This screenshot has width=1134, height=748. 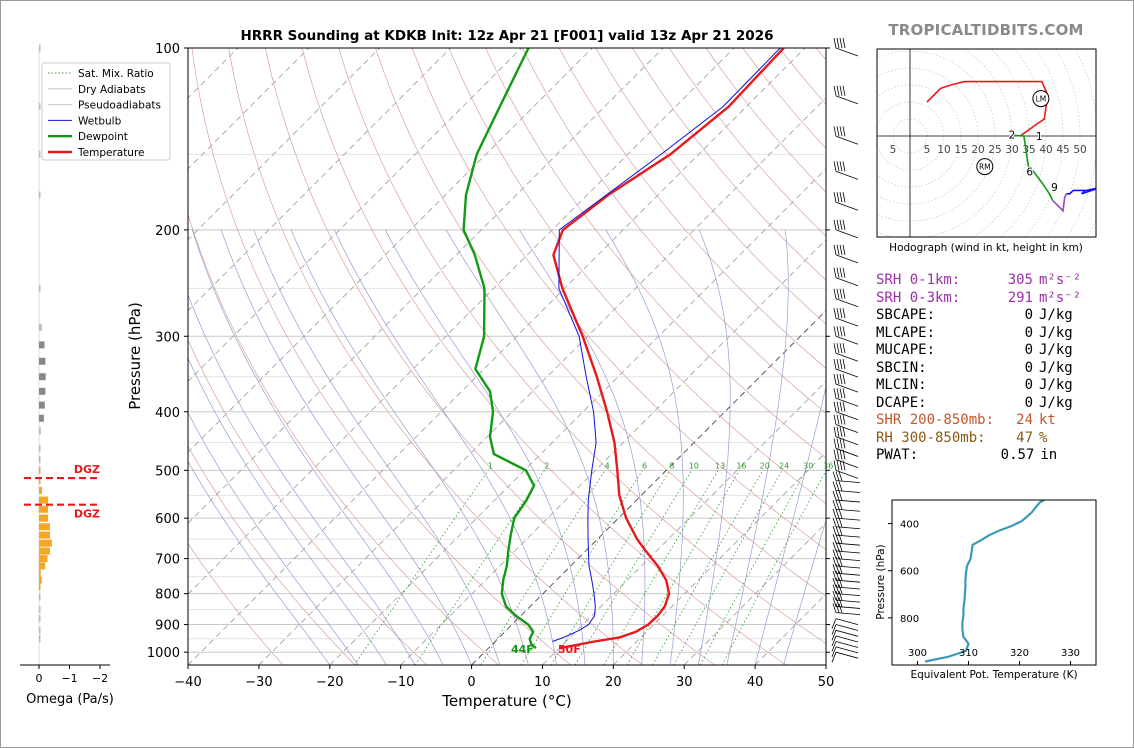 I want to click on y-tick-label: 100, so click(x=167, y=49).